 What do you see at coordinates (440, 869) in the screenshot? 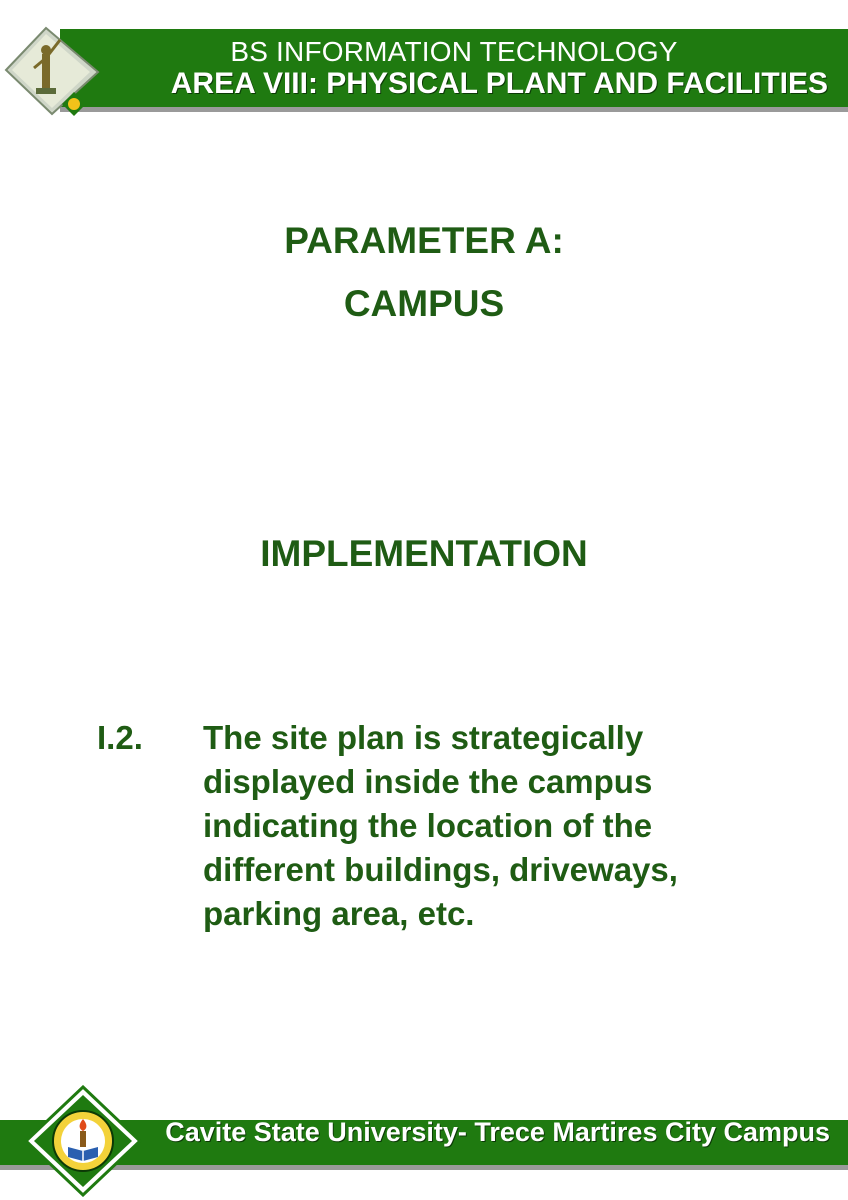
I see `item-line: different buildings, driveways,` at bounding box center [440, 869].